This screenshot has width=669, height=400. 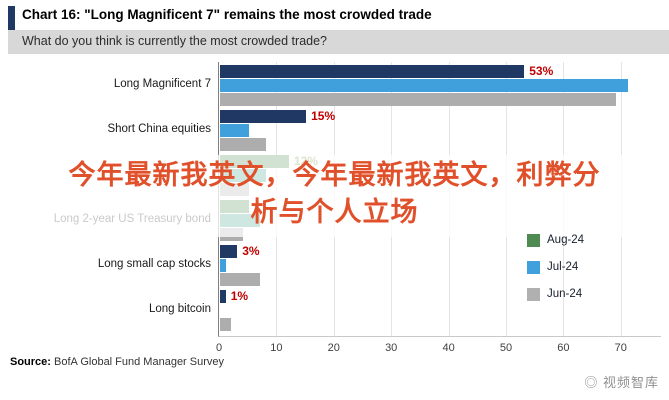 What do you see at coordinates (323, 116) in the screenshot?
I see `value-label: 15%` at bounding box center [323, 116].